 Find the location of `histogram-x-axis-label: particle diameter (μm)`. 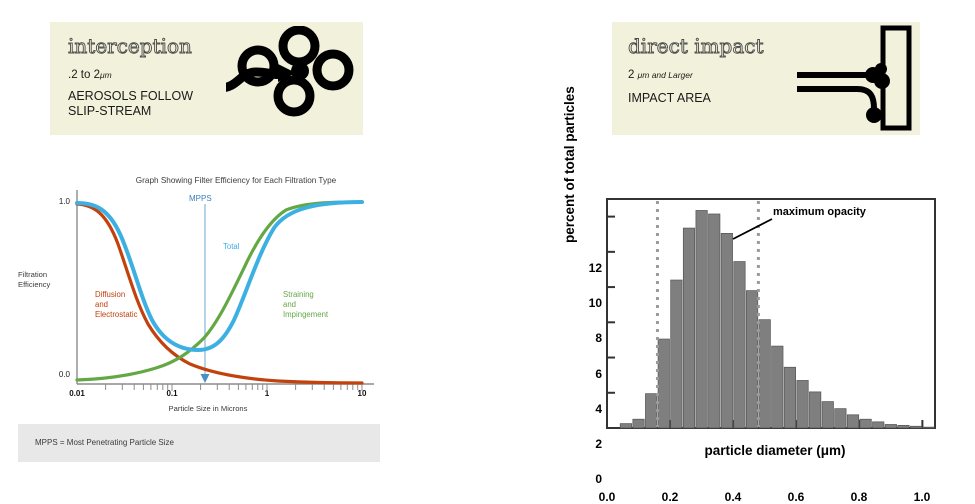

histogram-x-axis-label: particle diameter (μm) is located at coordinates (775, 450).